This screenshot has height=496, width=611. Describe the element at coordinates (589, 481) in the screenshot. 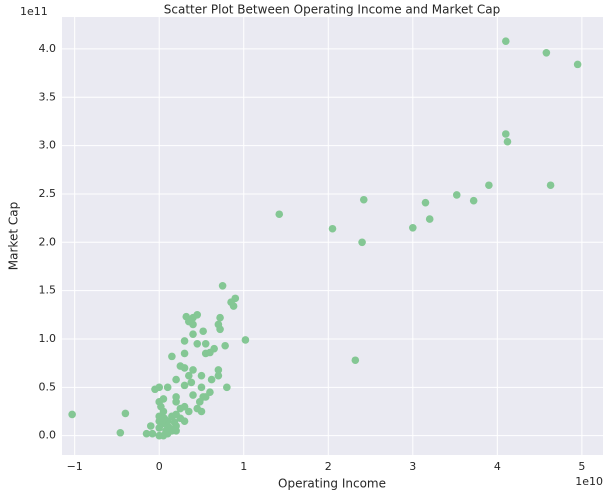

I see `x-offset-label: 1e10` at that location.